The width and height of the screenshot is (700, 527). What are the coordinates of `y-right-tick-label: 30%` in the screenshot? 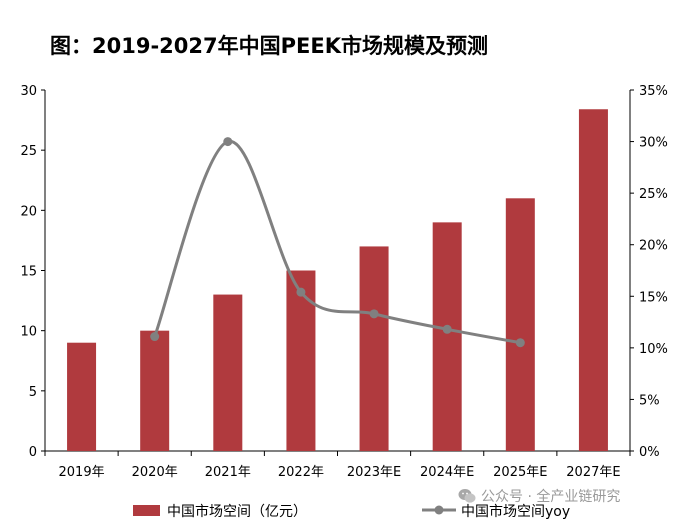 It's located at (653, 143).